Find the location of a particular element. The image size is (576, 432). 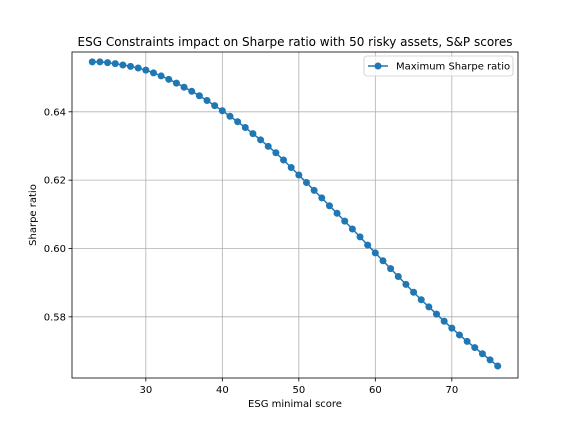

legend-marker is located at coordinates (378, 66).